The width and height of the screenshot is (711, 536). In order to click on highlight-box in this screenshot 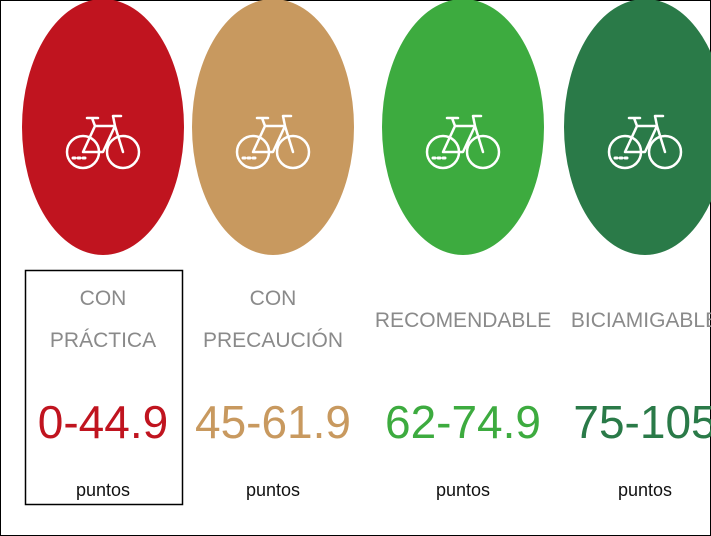, I will do `click(104, 387)`.